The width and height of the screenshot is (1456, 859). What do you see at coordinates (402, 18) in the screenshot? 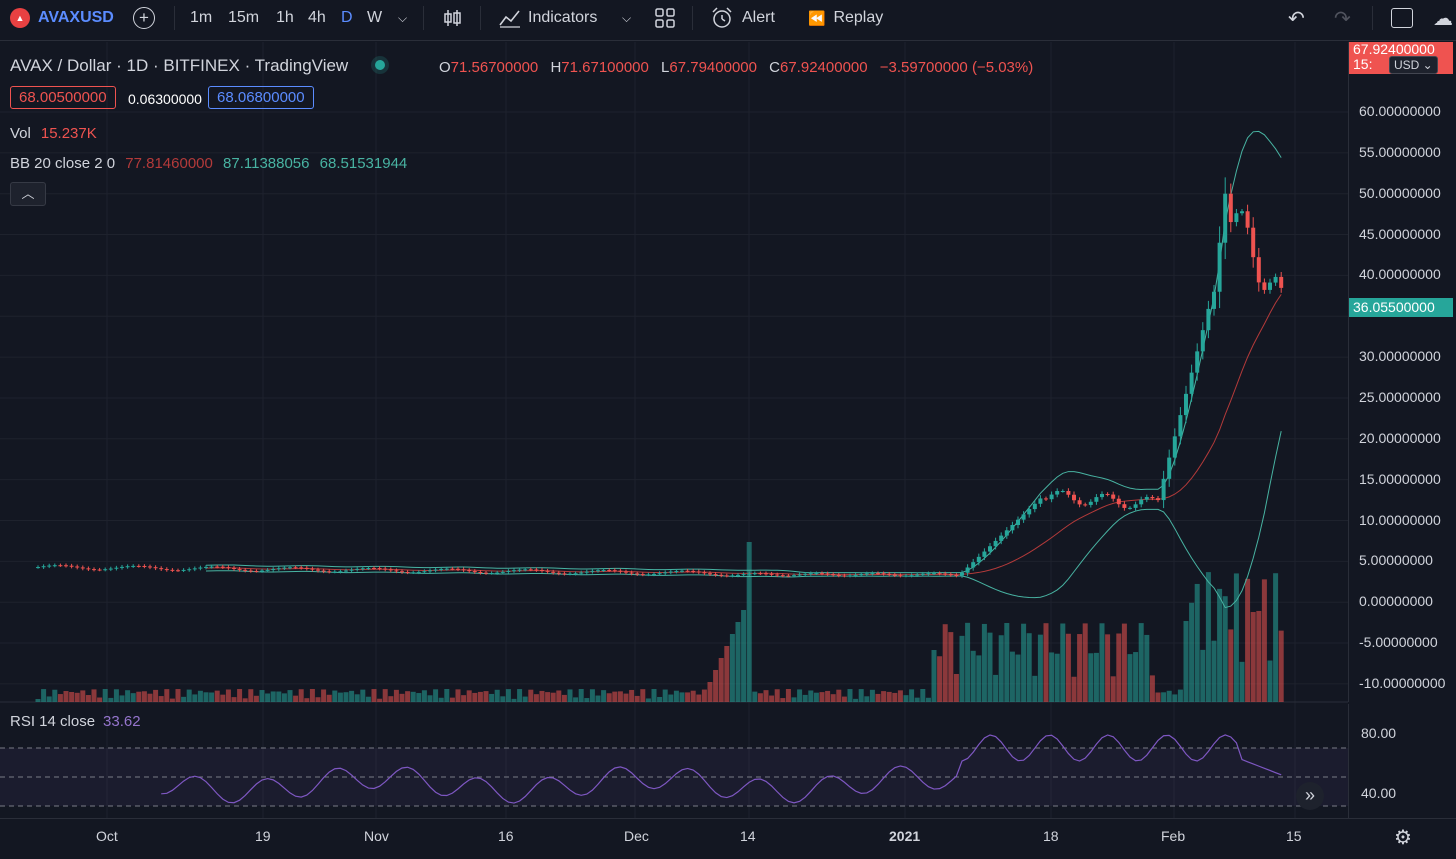
I see `interval-dropdown: ⌵` at bounding box center [402, 18].